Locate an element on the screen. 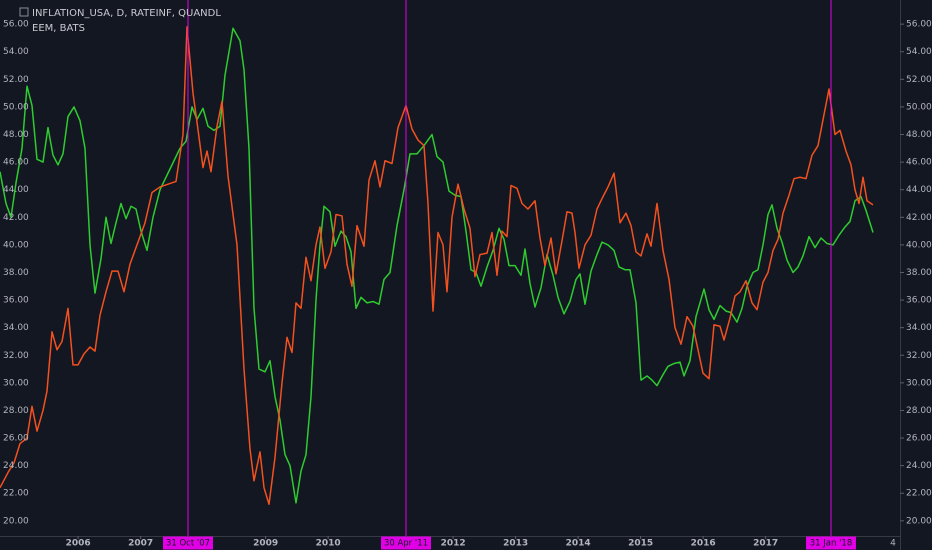 The height and width of the screenshot is (550, 932). y2-tick-label: 30.00 is located at coordinates (919, 383).